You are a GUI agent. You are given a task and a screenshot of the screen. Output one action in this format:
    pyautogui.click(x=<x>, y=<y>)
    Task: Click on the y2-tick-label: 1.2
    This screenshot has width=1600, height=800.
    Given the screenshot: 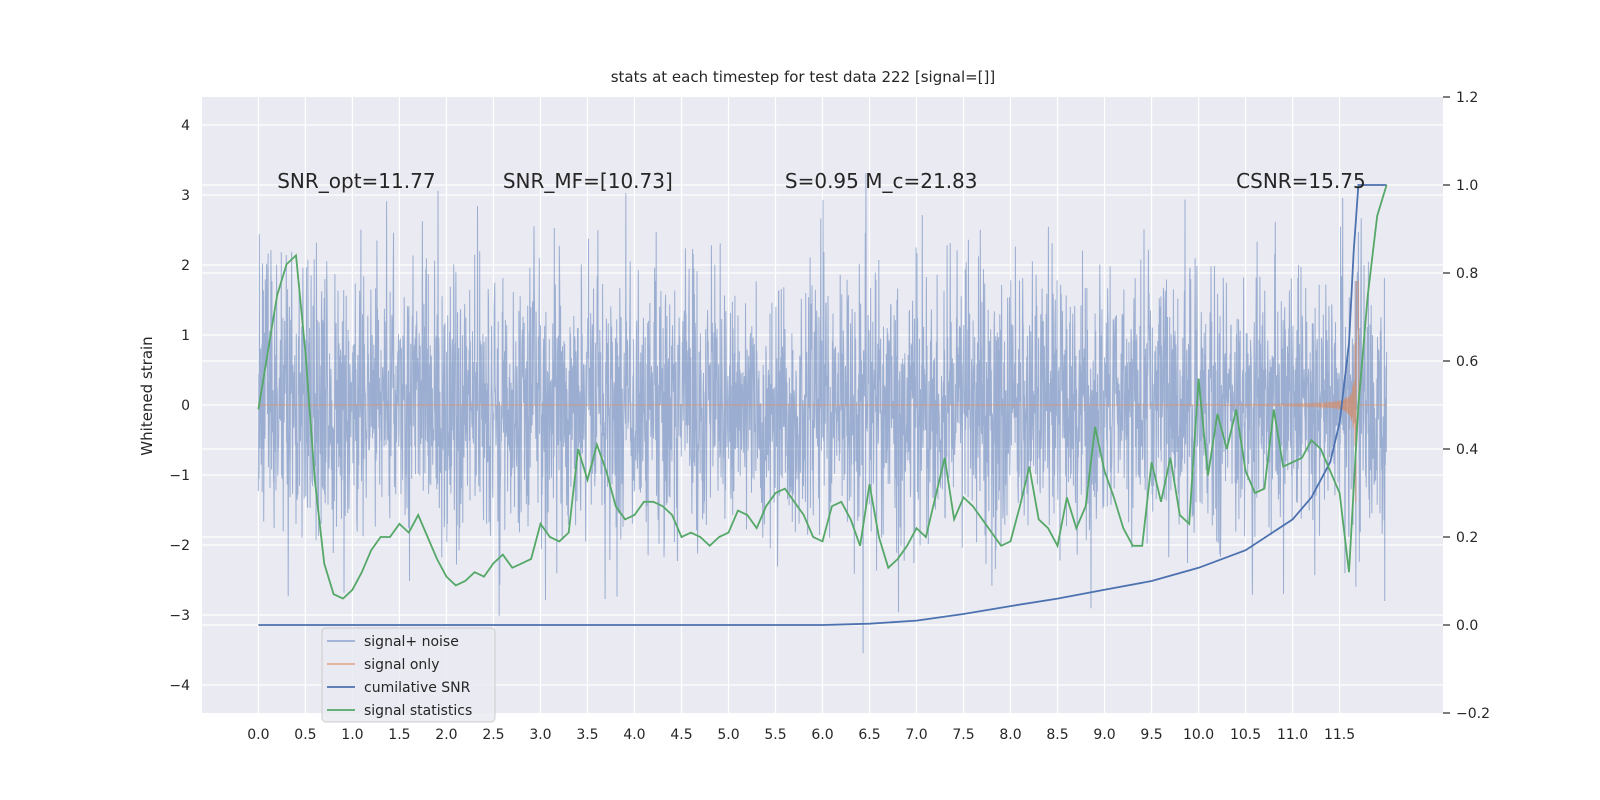 What is the action you would take?
    pyautogui.click(x=1467, y=98)
    